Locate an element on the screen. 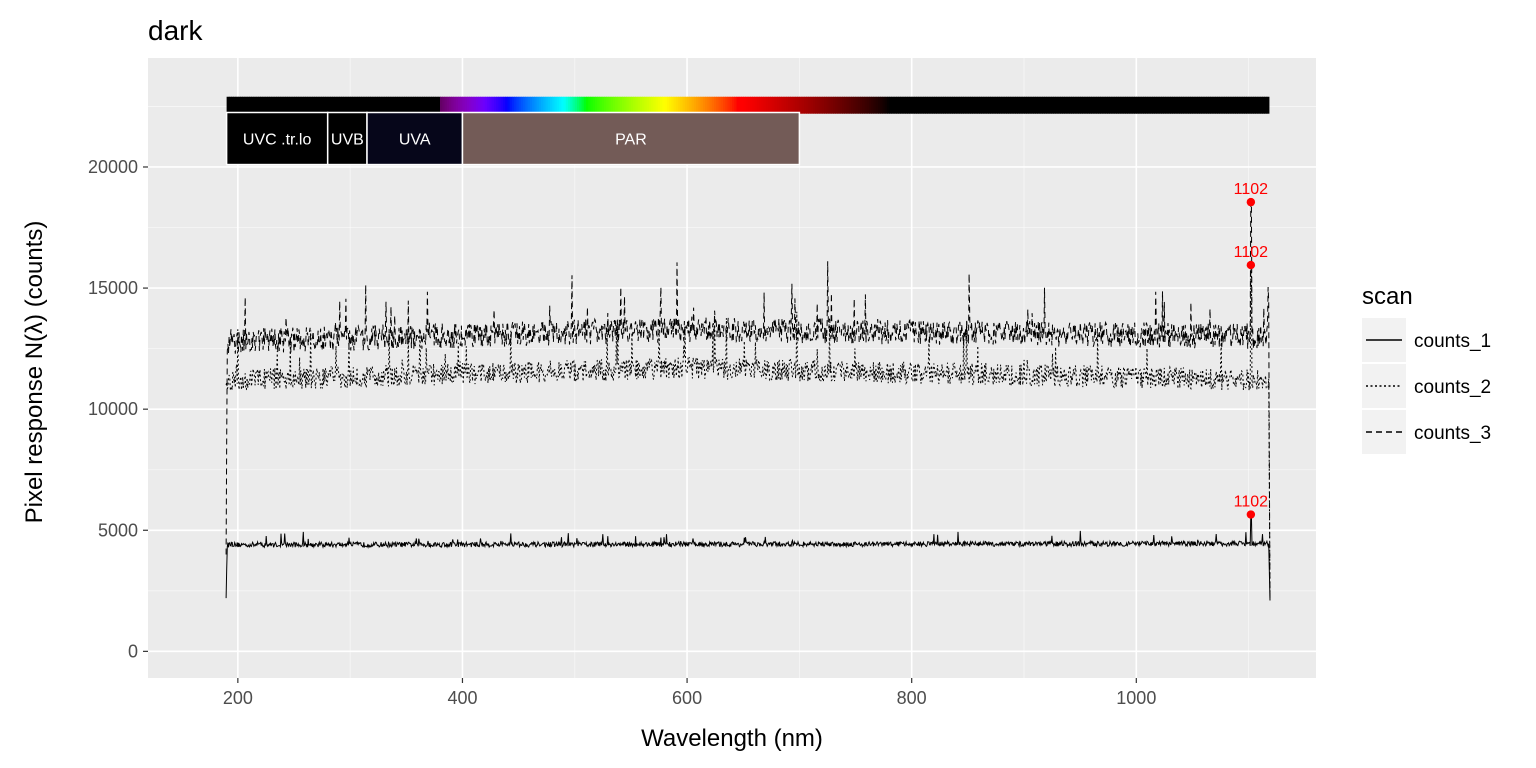 This screenshot has height=768, width=1536. x-tick-label: 800 is located at coordinates (912, 698).